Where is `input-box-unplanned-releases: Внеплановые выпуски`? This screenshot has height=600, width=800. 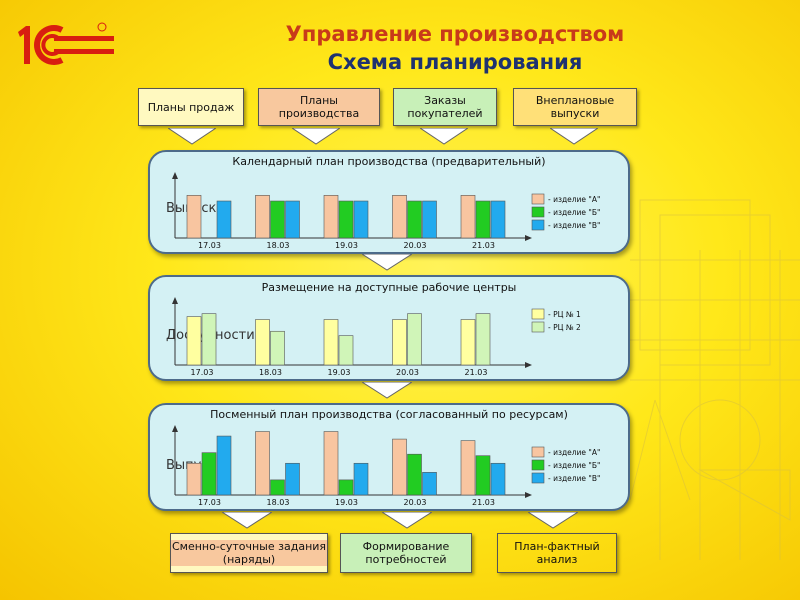
input-box-unplanned-releases: Внеплановые выпуски is located at coordinates (575, 107).